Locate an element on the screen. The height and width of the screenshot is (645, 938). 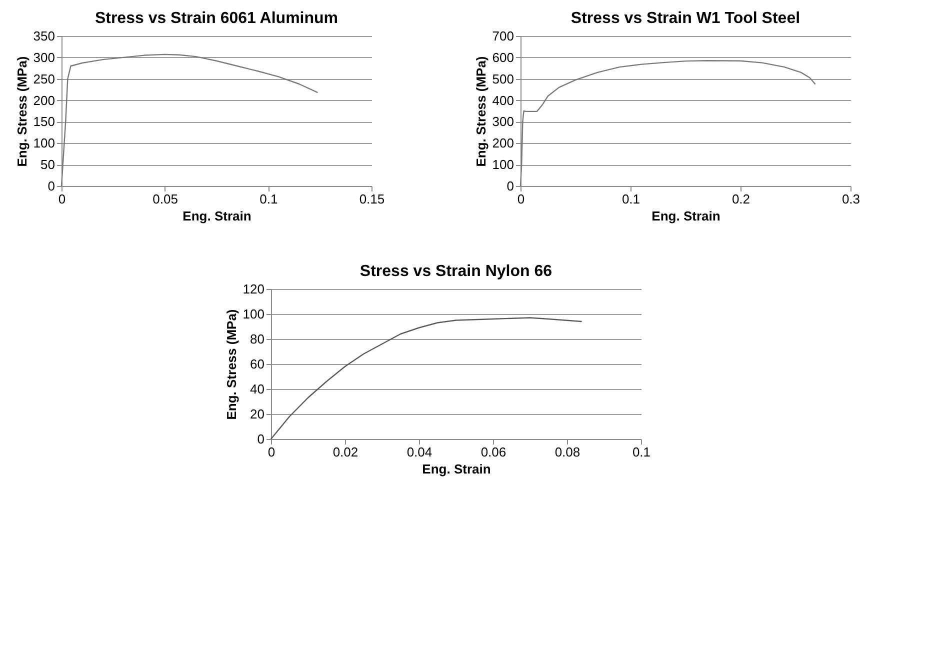
x-tick-label: 0.3 is located at coordinates (851, 199).